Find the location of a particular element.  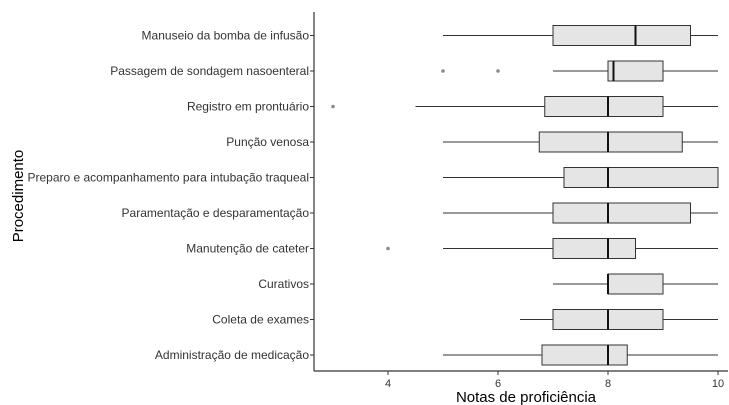

box-row: Manuseio da bomba de infusão is located at coordinates (430, 35).